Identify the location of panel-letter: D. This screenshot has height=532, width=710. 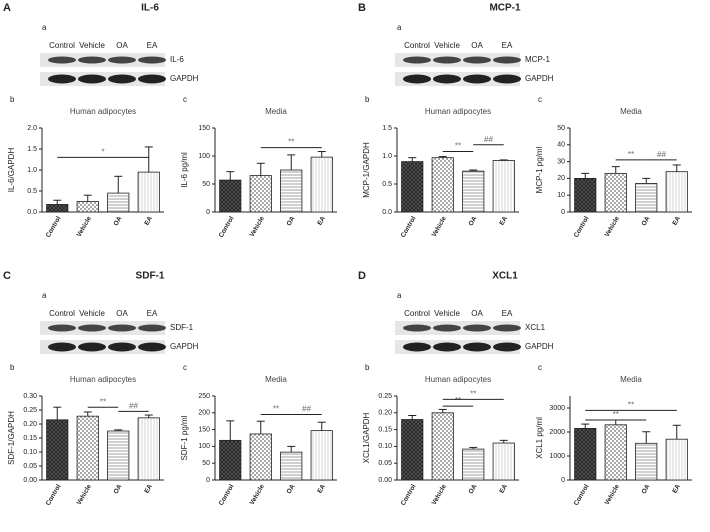
(362, 276).